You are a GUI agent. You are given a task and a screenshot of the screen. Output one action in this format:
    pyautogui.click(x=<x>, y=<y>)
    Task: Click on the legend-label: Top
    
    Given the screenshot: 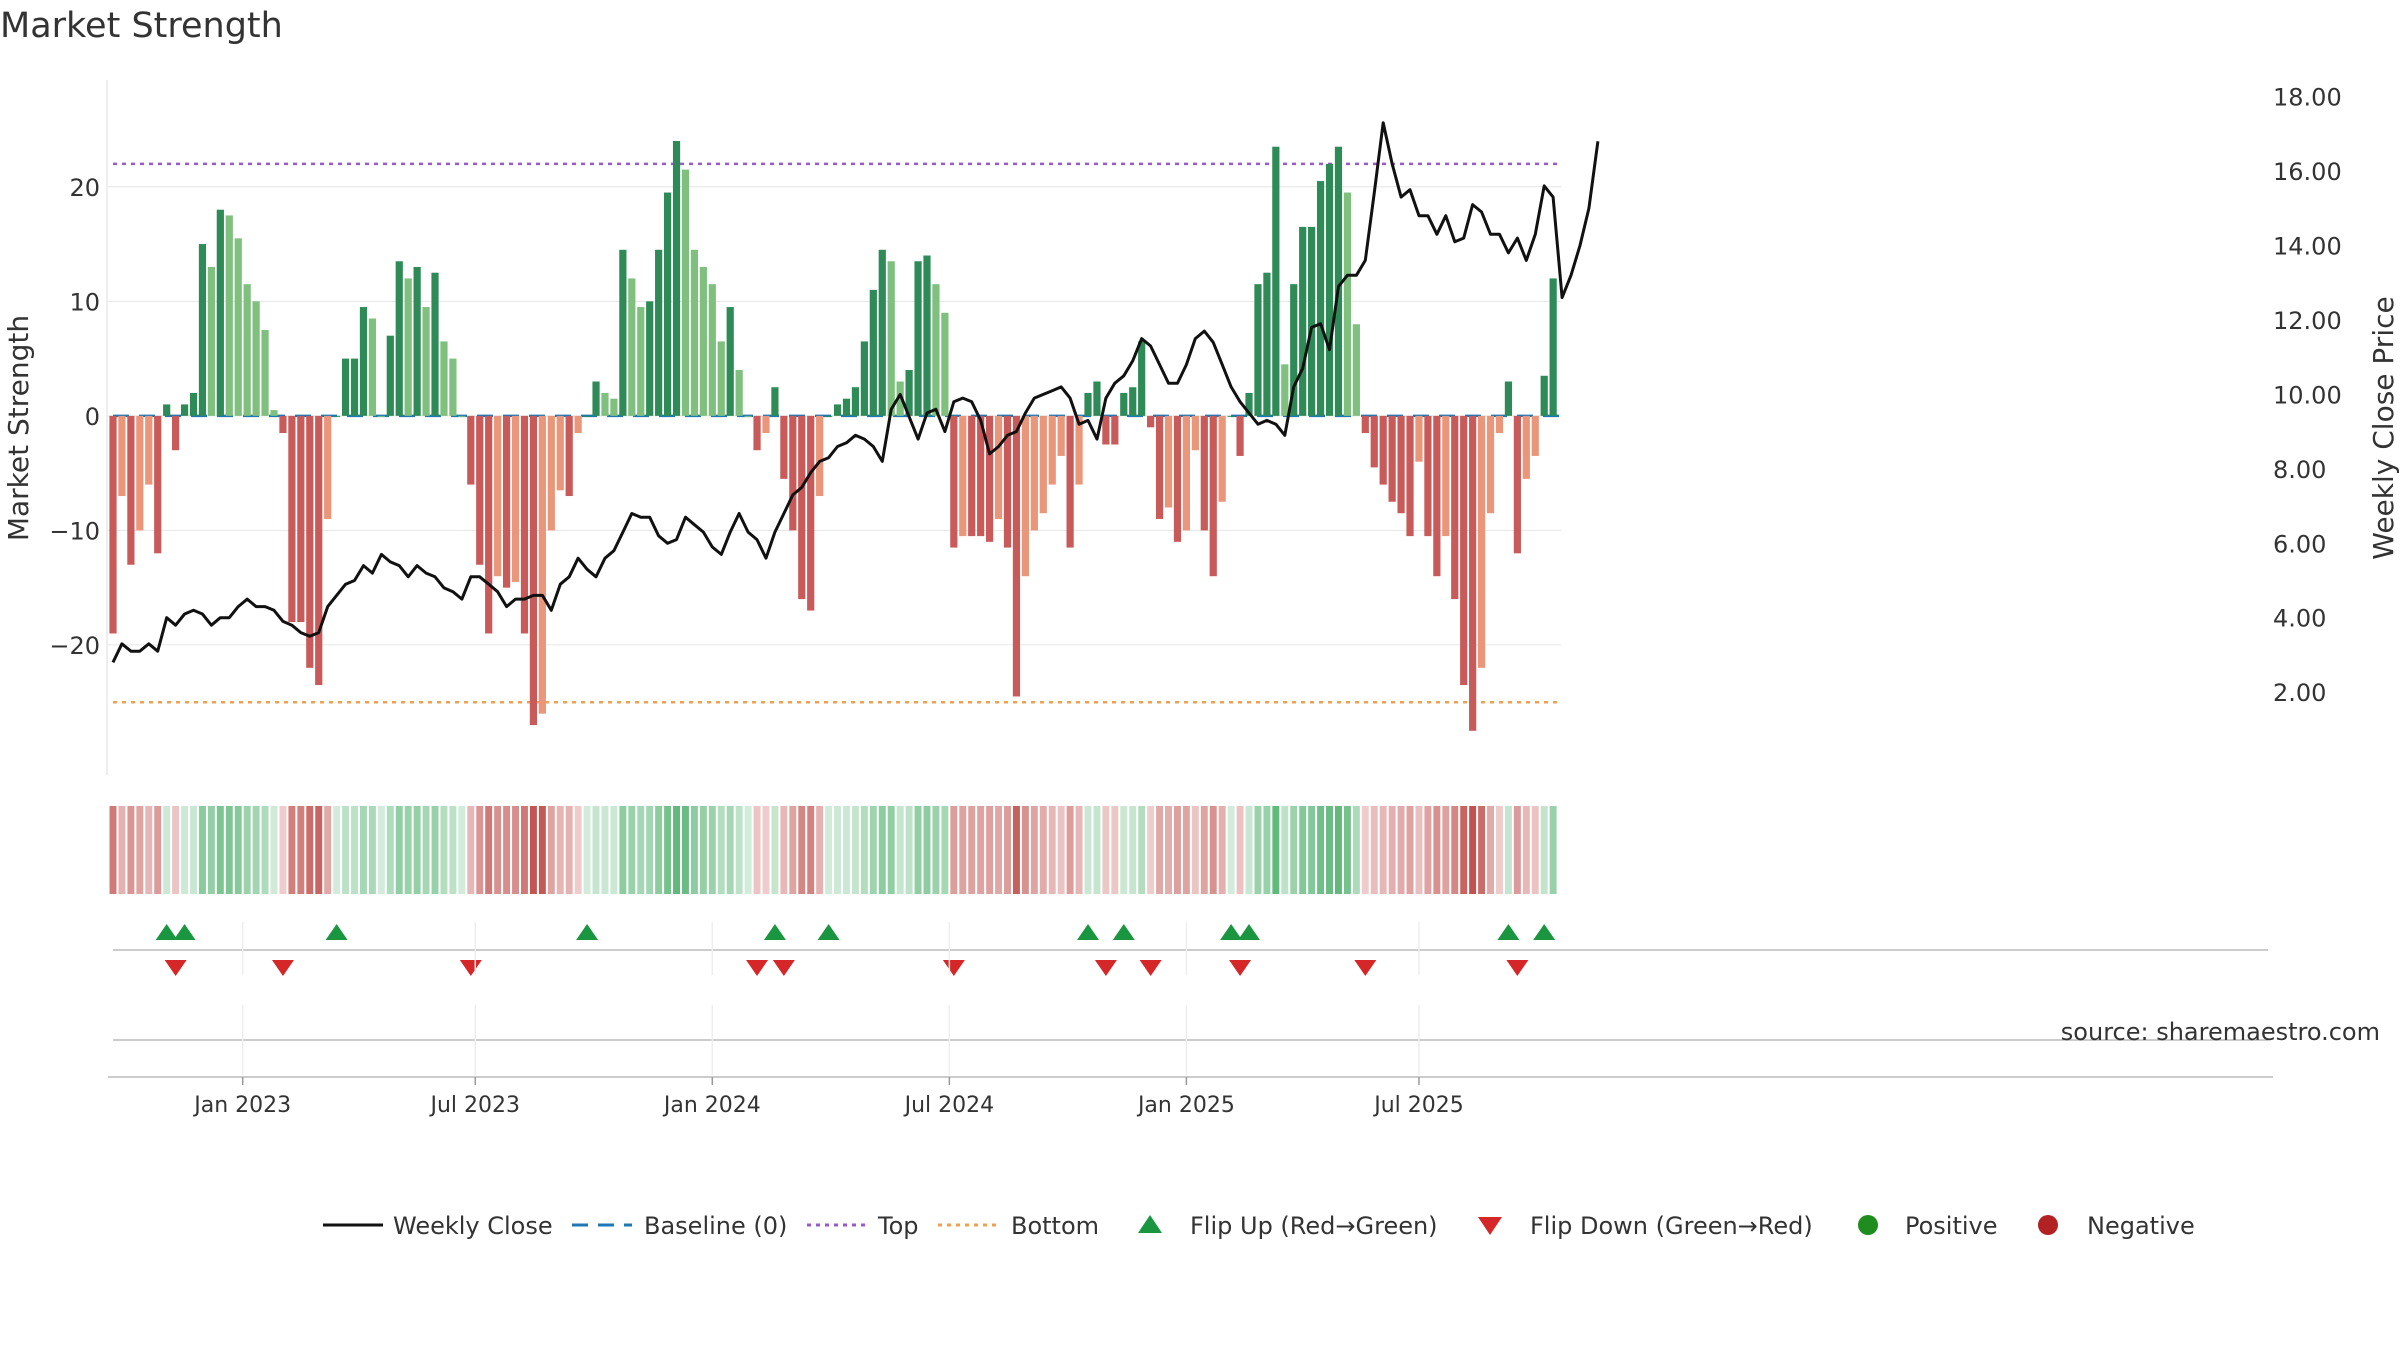 What is the action you would take?
    pyautogui.click(x=898, y=1226)
    